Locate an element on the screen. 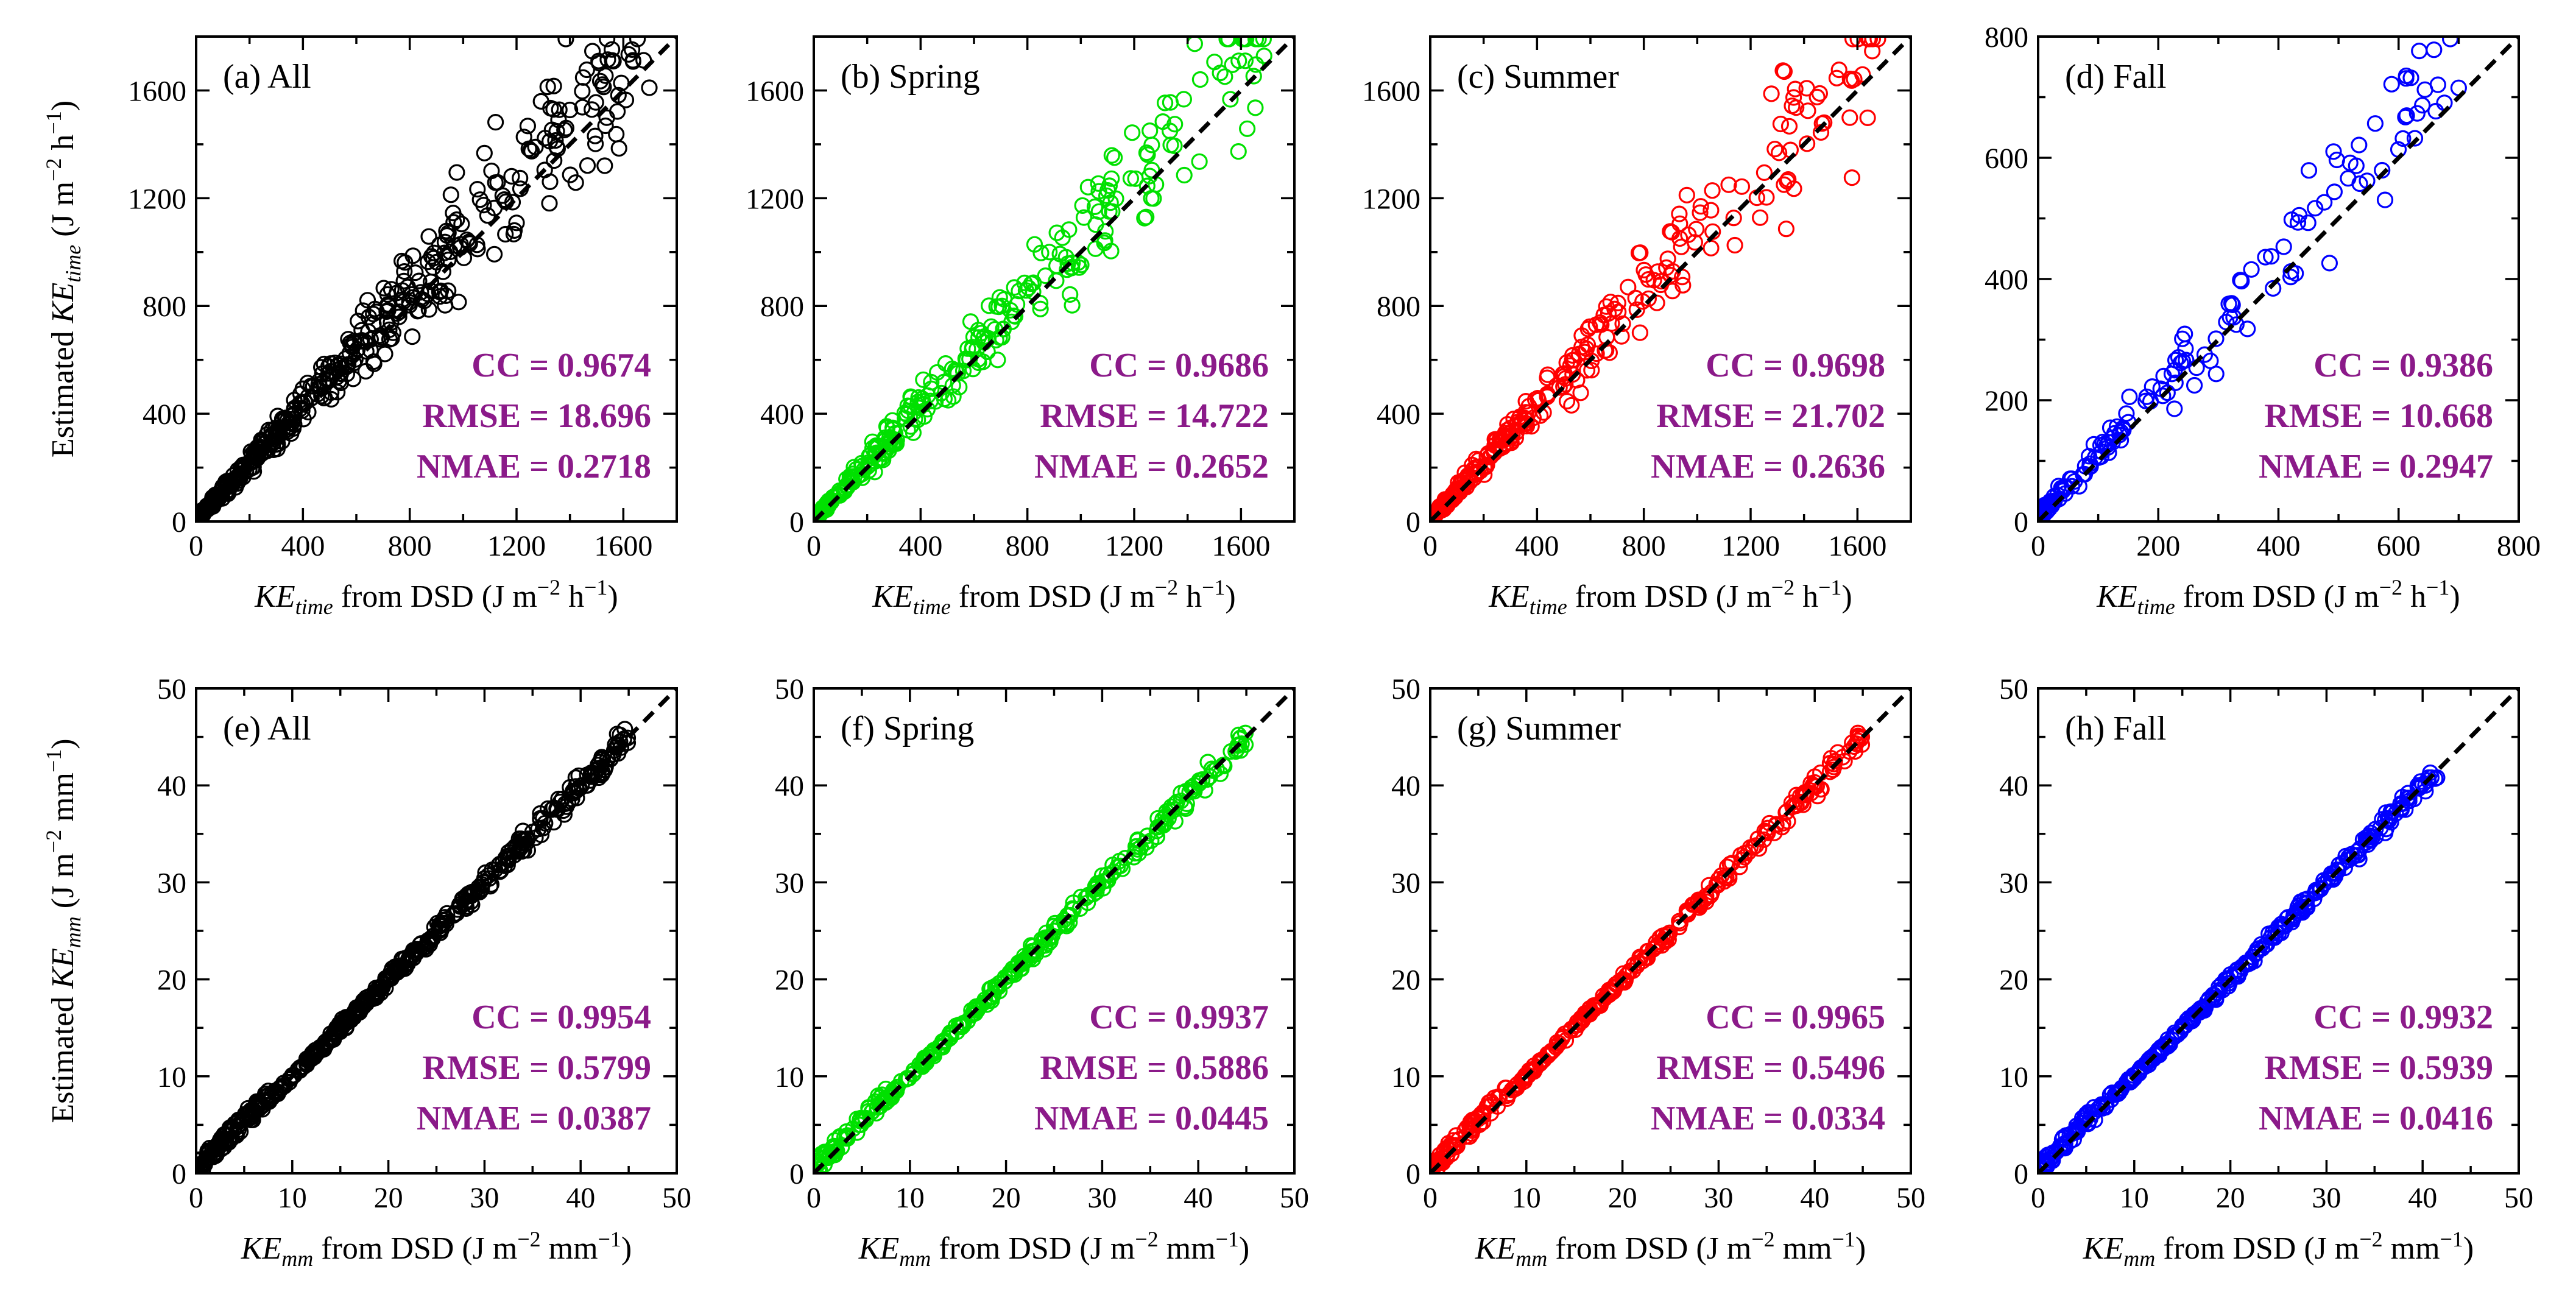 The width and height of the screenshot is (2576, 1311). stat-rmse: RMSE = 21.702 is located at coordinates (1770, 416).